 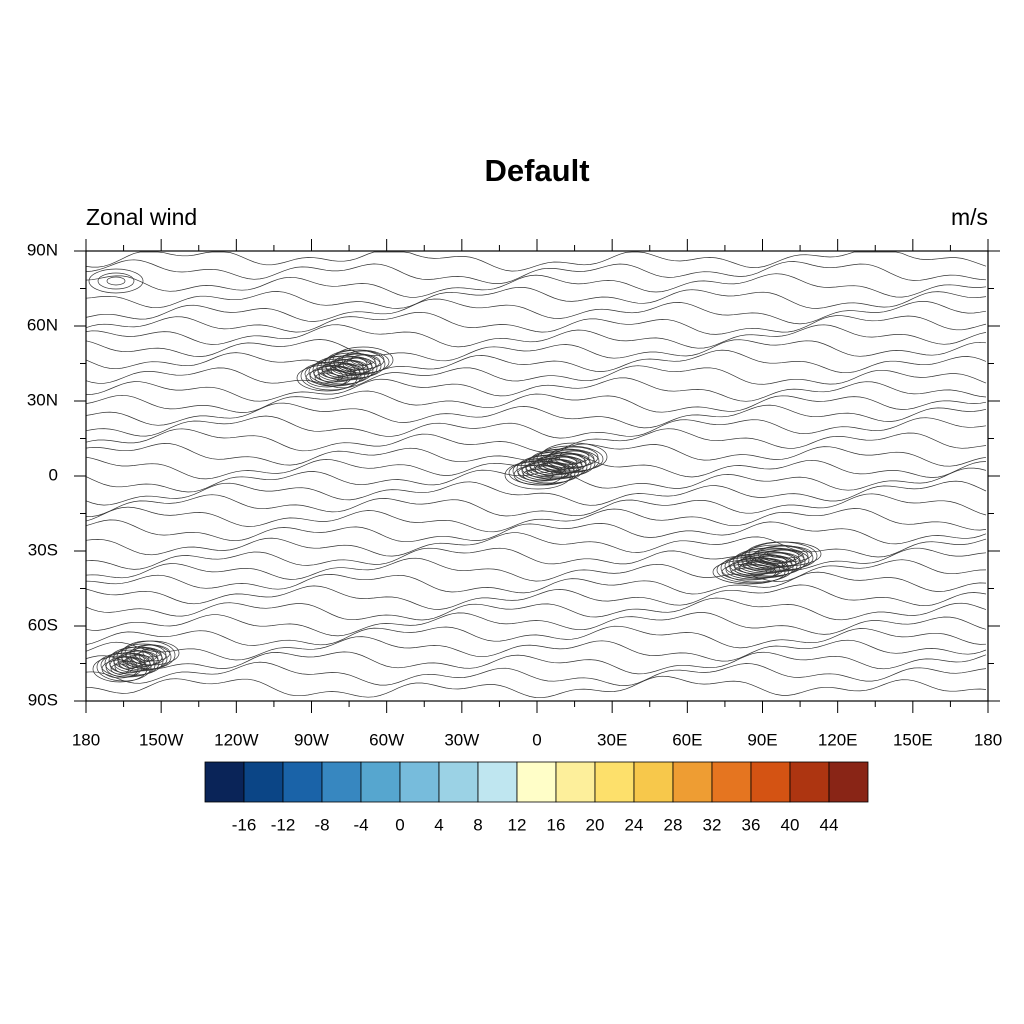 What do you see at coordinates (913, 739) in the screenshot?
I see `lon-label: 150E` at bounding box center [913, 739].